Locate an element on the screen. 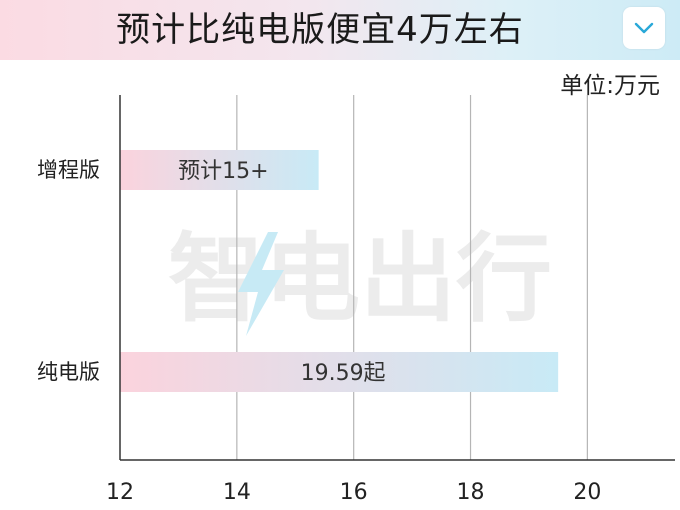 The width and height of the screenshot is (680, 510). x-tick-label: 16 is located at coordinates (354, 492).